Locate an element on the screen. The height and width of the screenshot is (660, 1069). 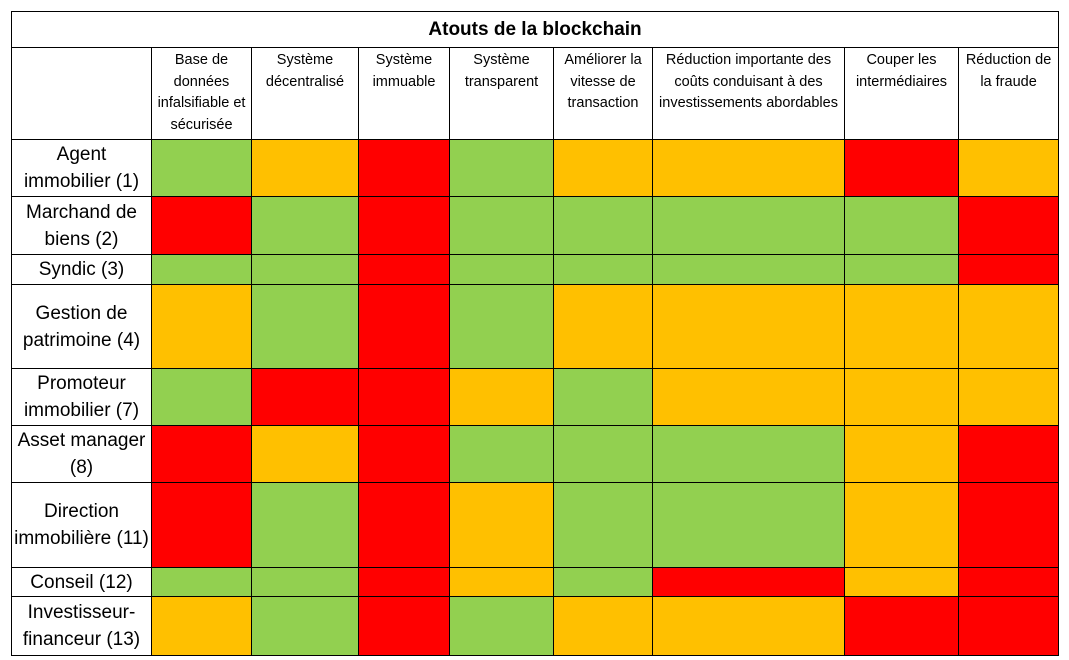
heatmap-row: Marchand de biens (2) is located at coordinates (535, 225).